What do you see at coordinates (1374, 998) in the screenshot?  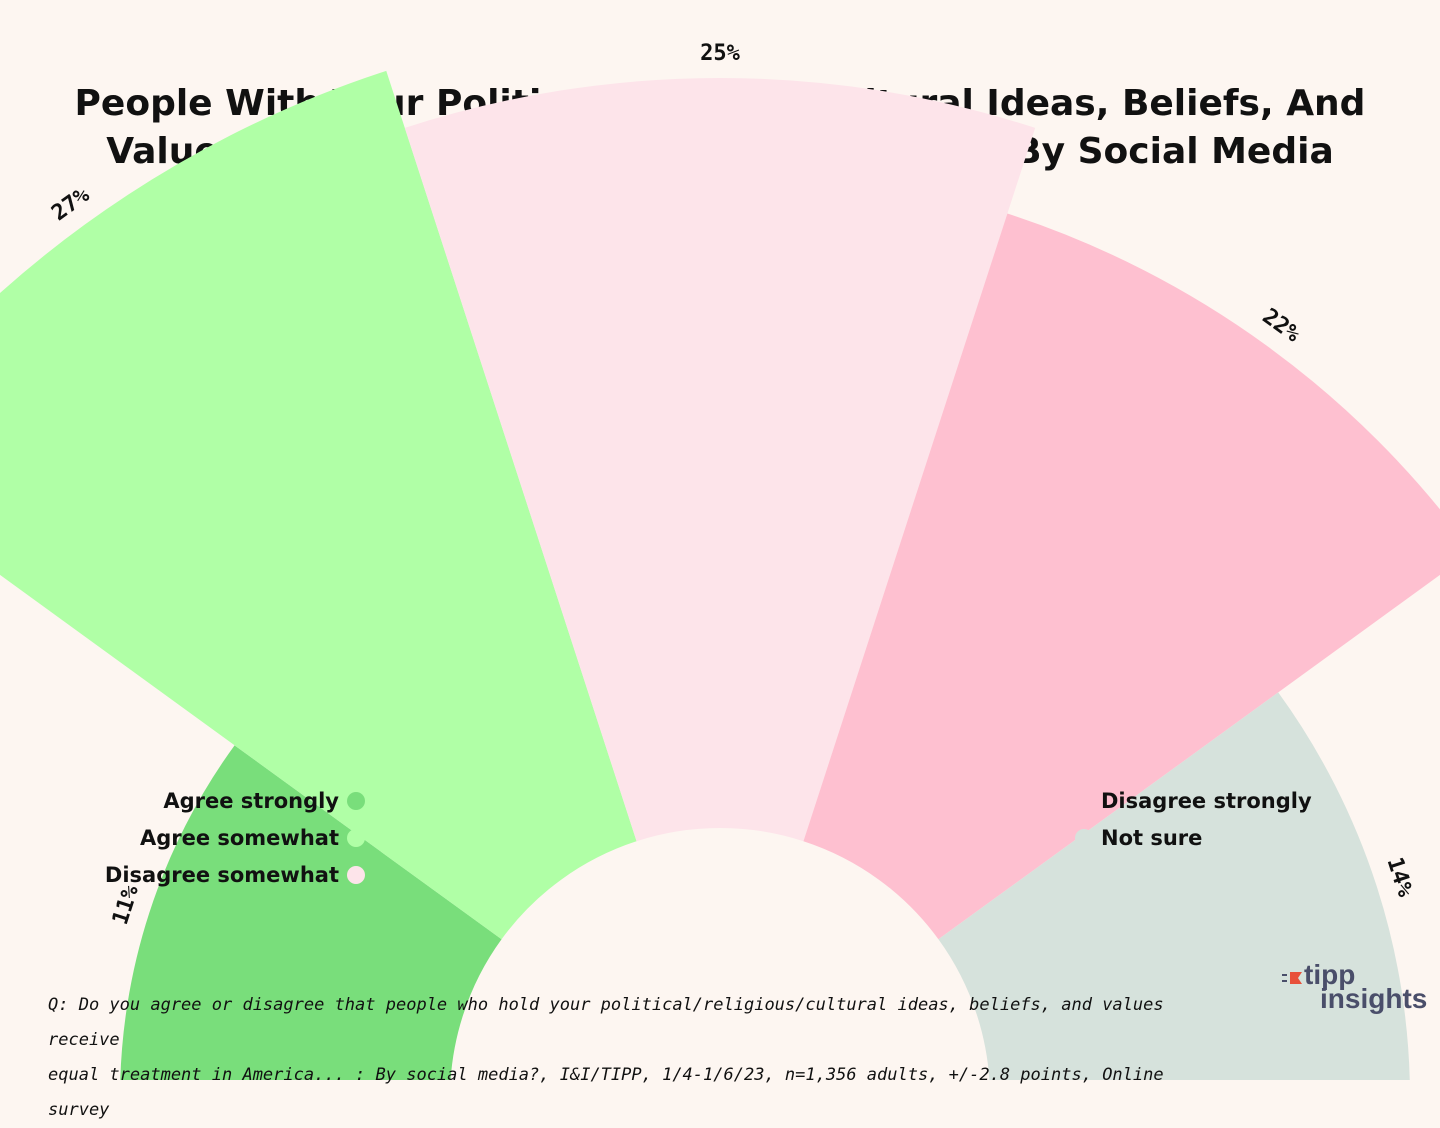 I see `logo-text-insights: insights` at bounding box center [1374, 998].